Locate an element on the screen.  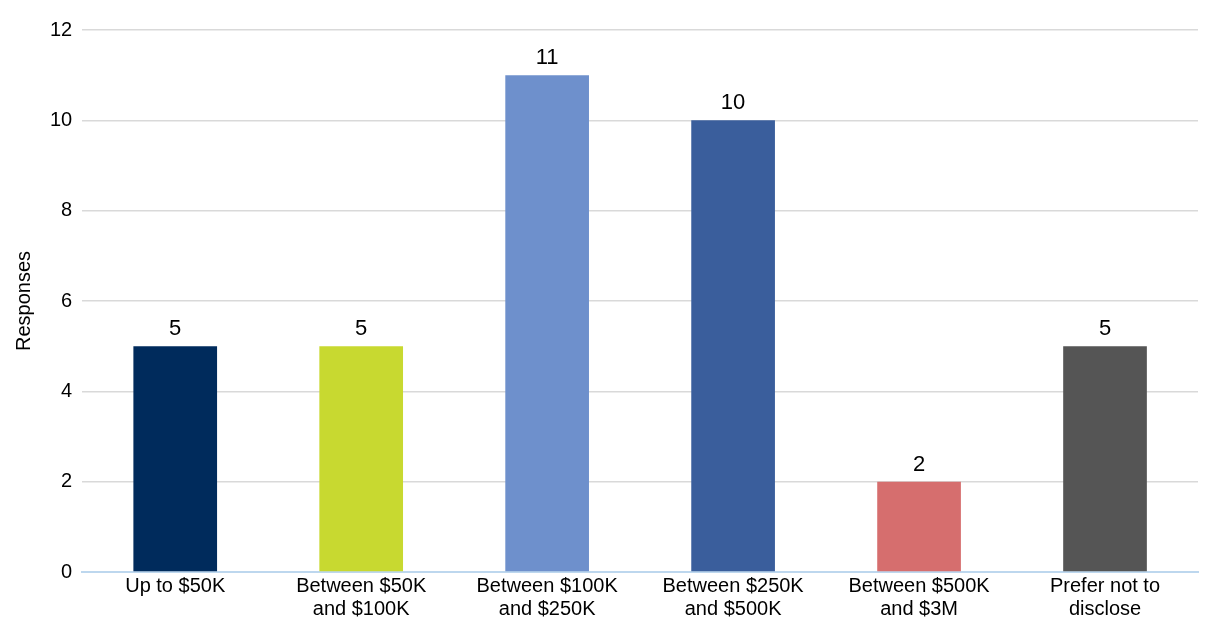
x-tick-label: Up to $50K is located at coordinates (175, 585).